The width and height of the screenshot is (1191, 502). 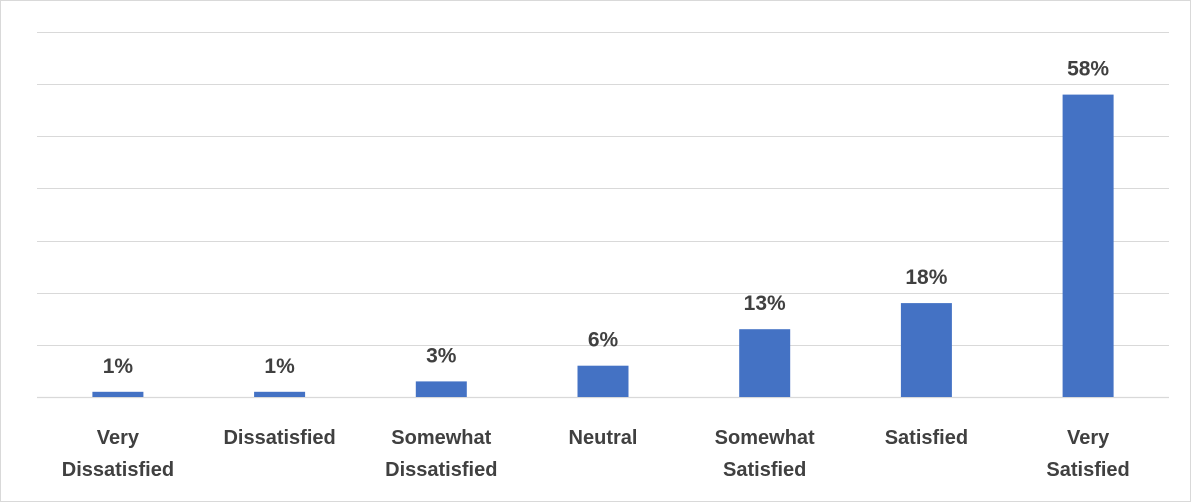 What do you see at coordinates (1088, 69) in the screenshot?
I see `data-label: 58%` at bounding box center [1088, 69].